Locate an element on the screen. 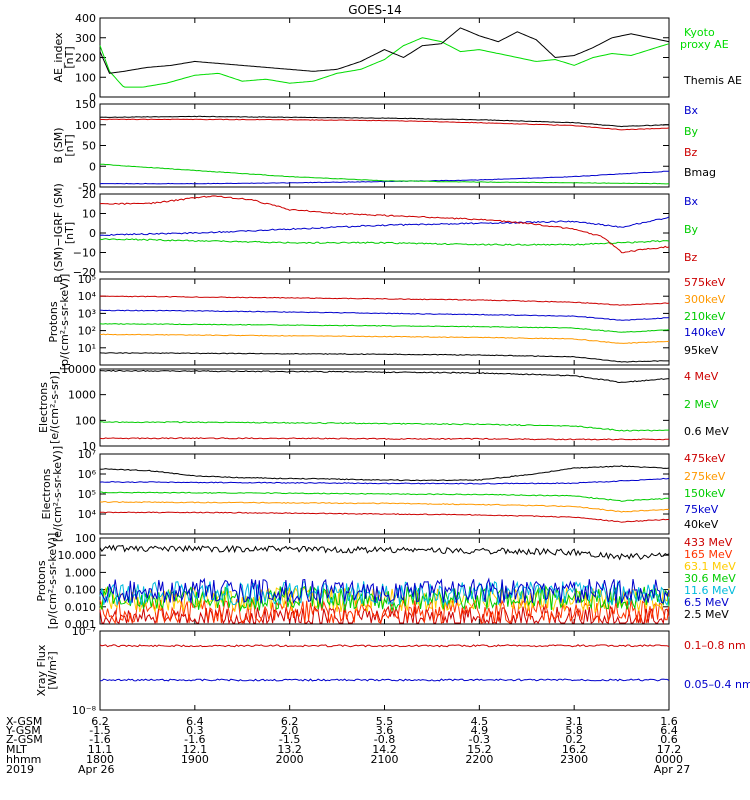  series-line-bmag is located at coordinates (384, 121).